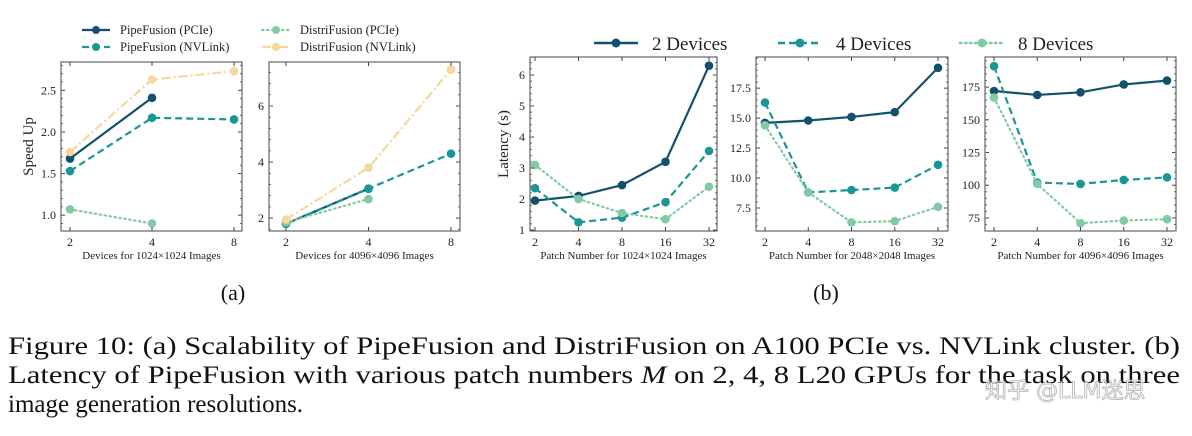  Describe the element at coordinates (740, 88) in the screenshot. I see `y-tick-label: 17.5` at that location.